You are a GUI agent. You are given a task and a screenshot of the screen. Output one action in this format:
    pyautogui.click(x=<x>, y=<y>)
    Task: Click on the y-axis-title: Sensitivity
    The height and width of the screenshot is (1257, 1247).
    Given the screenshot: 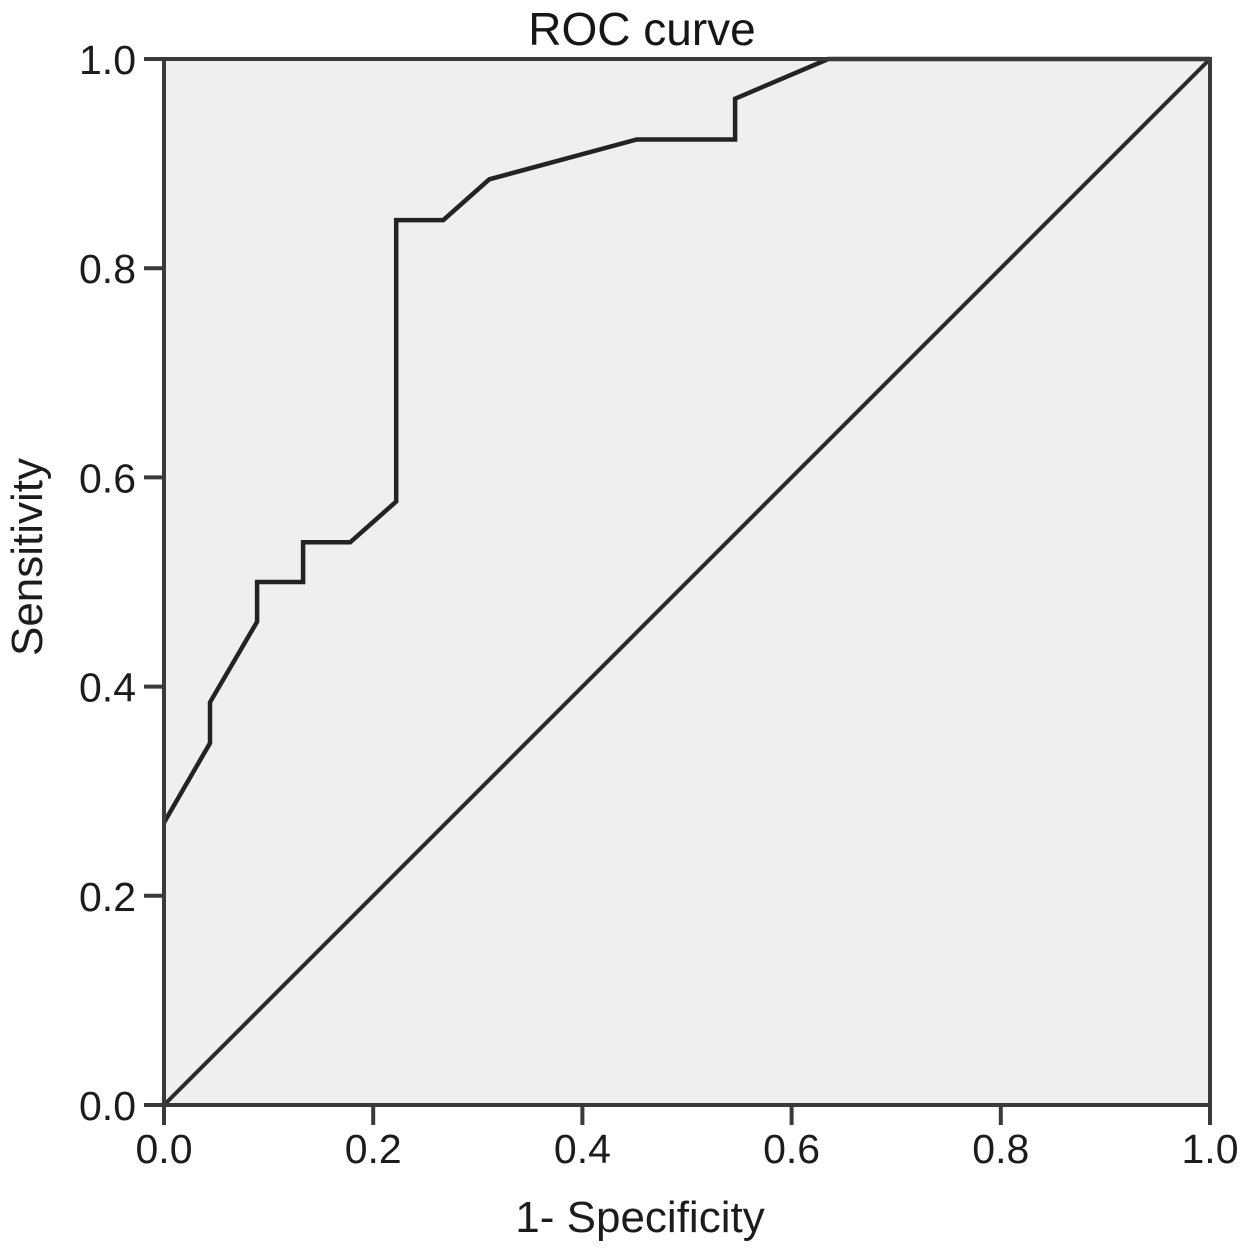 What is the action you would take?
    pyautogui.click(x=27, y=557)
    